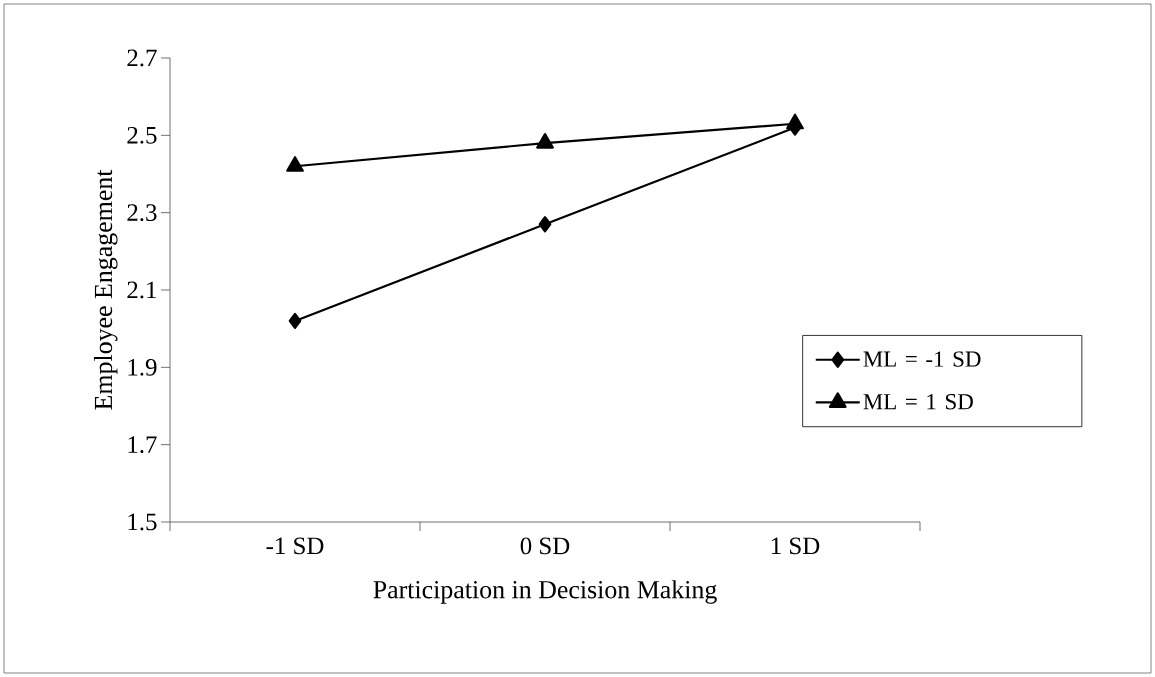 The image size is (1155, 677). What do you see at coordinates (918, 402) in the screenshot?
I see `legend-label: ML = 1 SD` at bounding box center [918, 402].